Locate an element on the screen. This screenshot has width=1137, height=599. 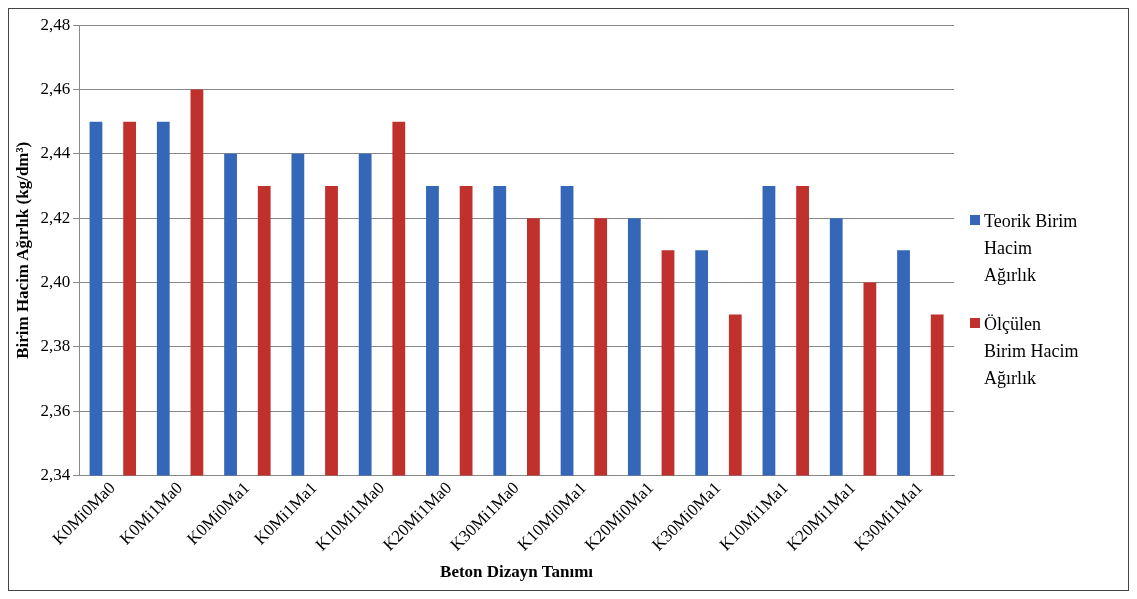
x-axis-title: Beton Dizayn Tanımı is located at coordinates (517, 572).